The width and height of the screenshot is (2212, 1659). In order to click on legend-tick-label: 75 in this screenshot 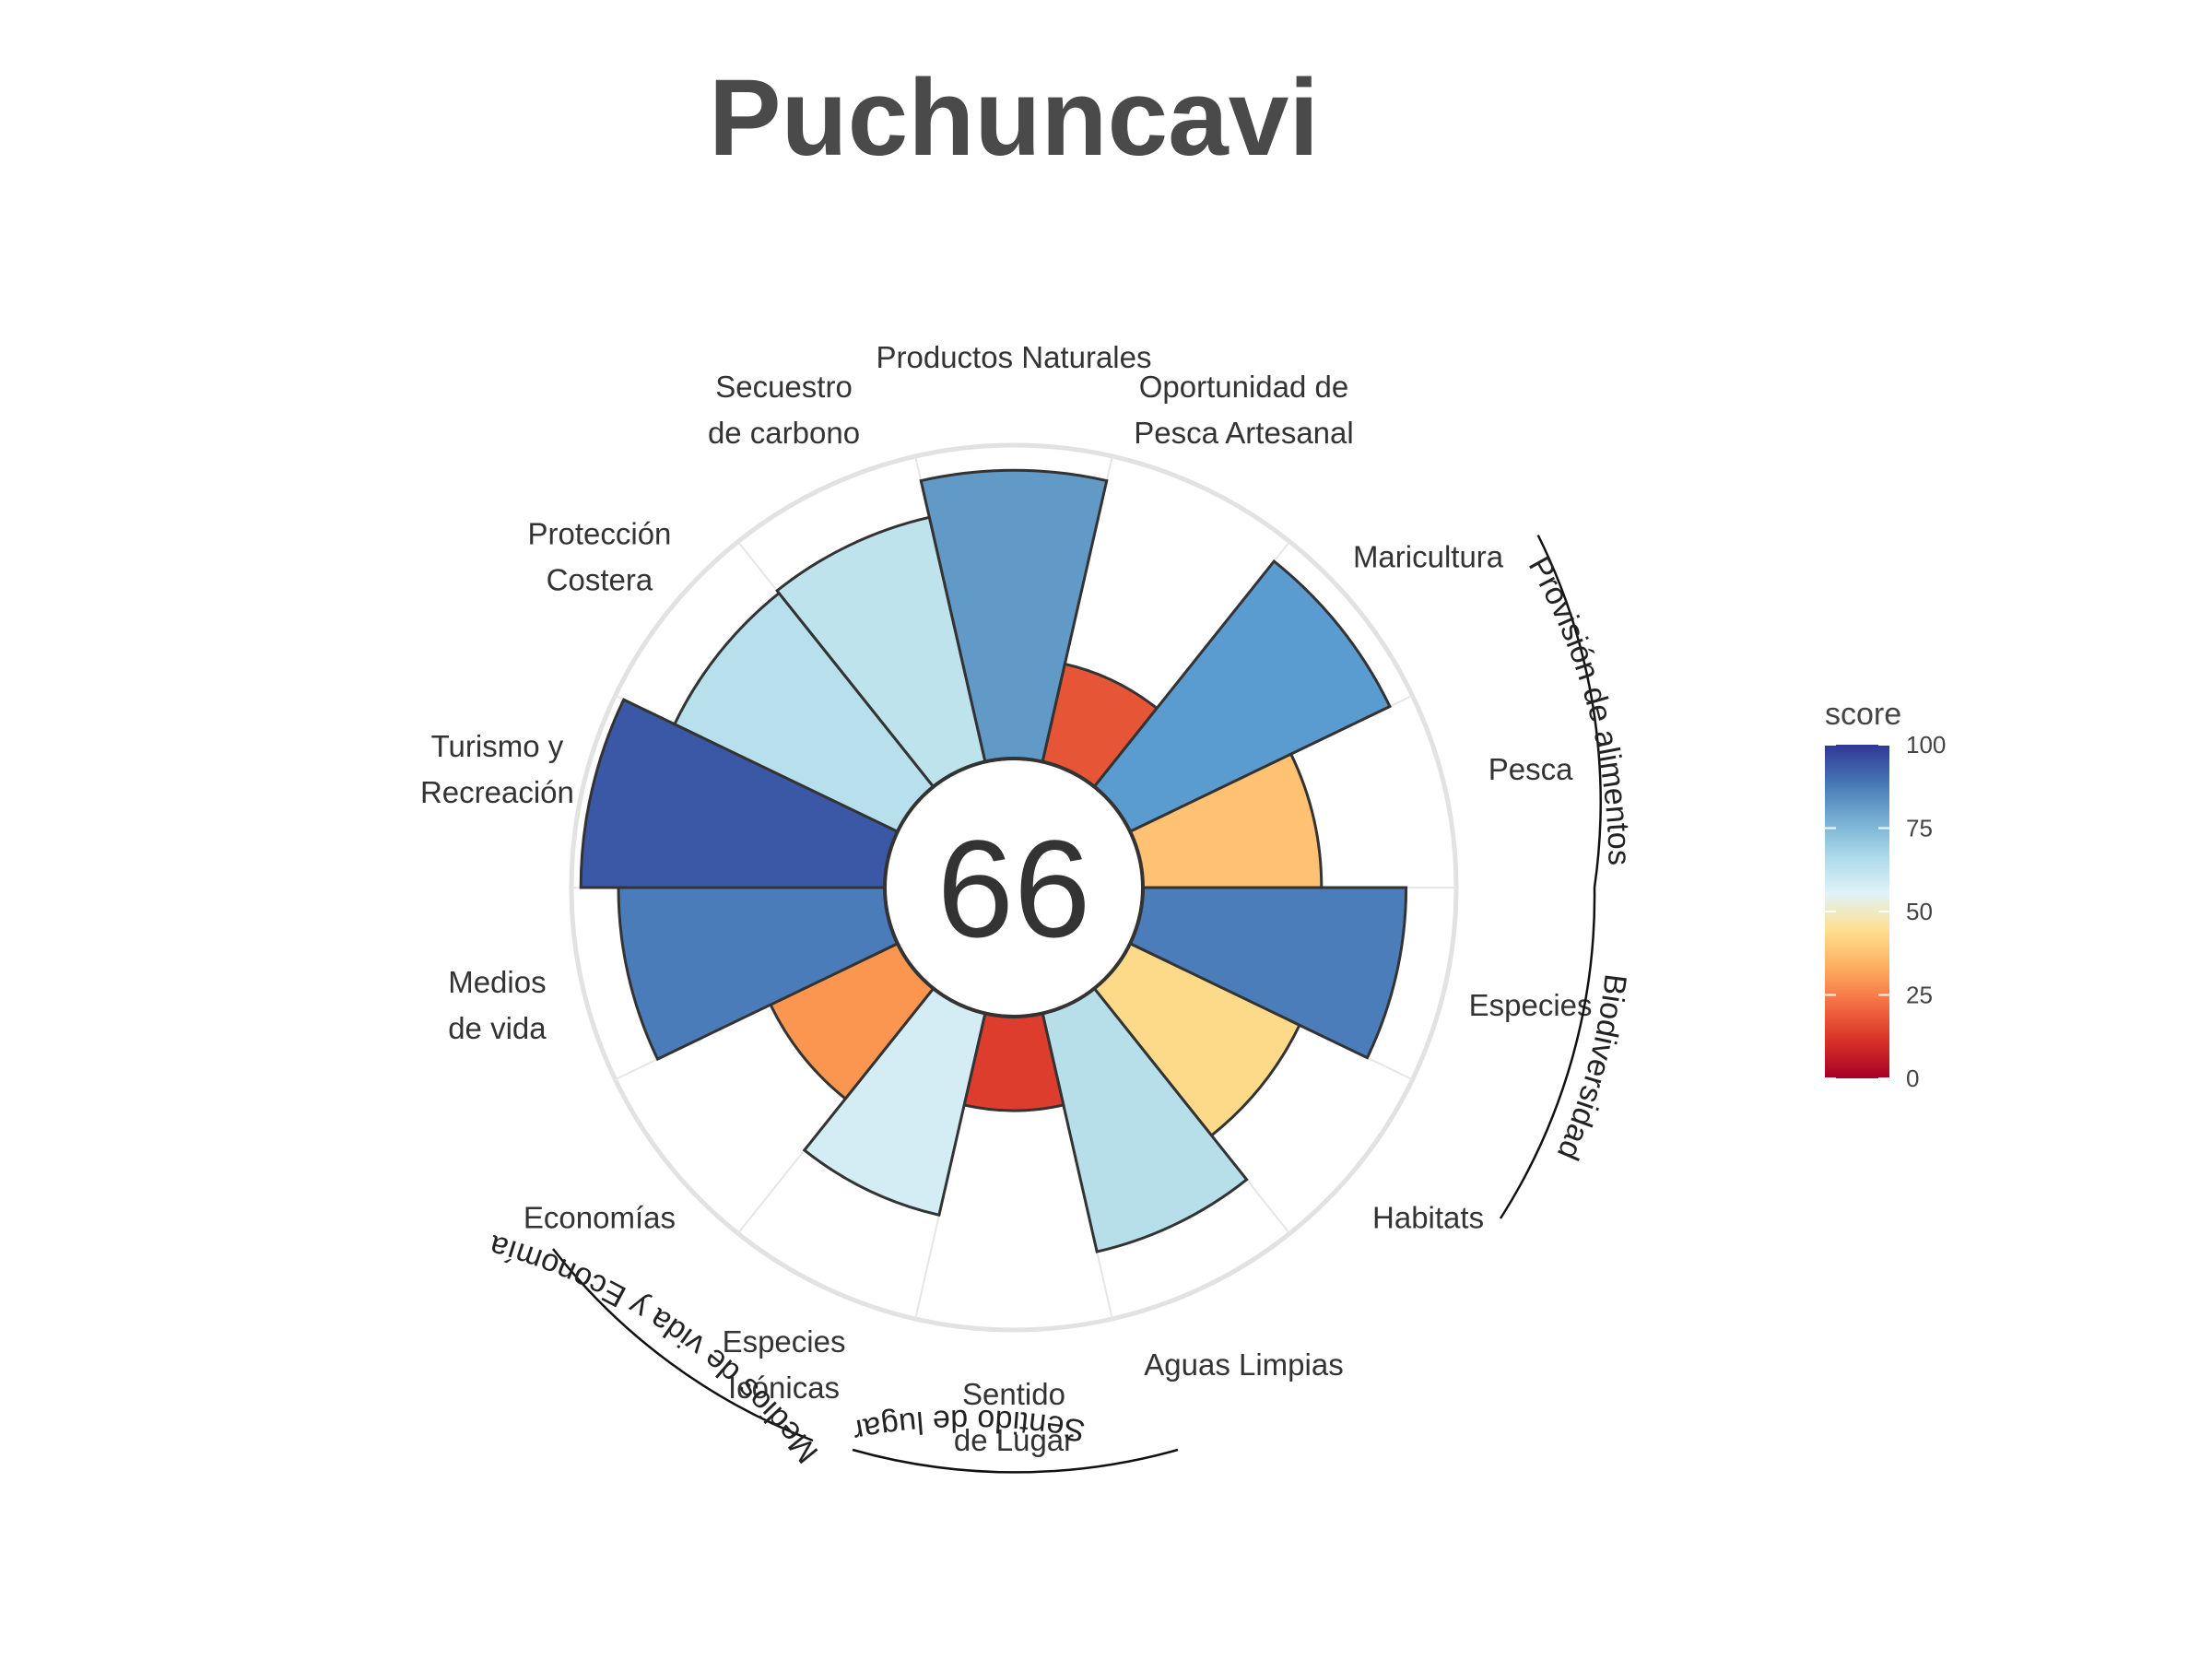, I will do `click(1919, 828)`.